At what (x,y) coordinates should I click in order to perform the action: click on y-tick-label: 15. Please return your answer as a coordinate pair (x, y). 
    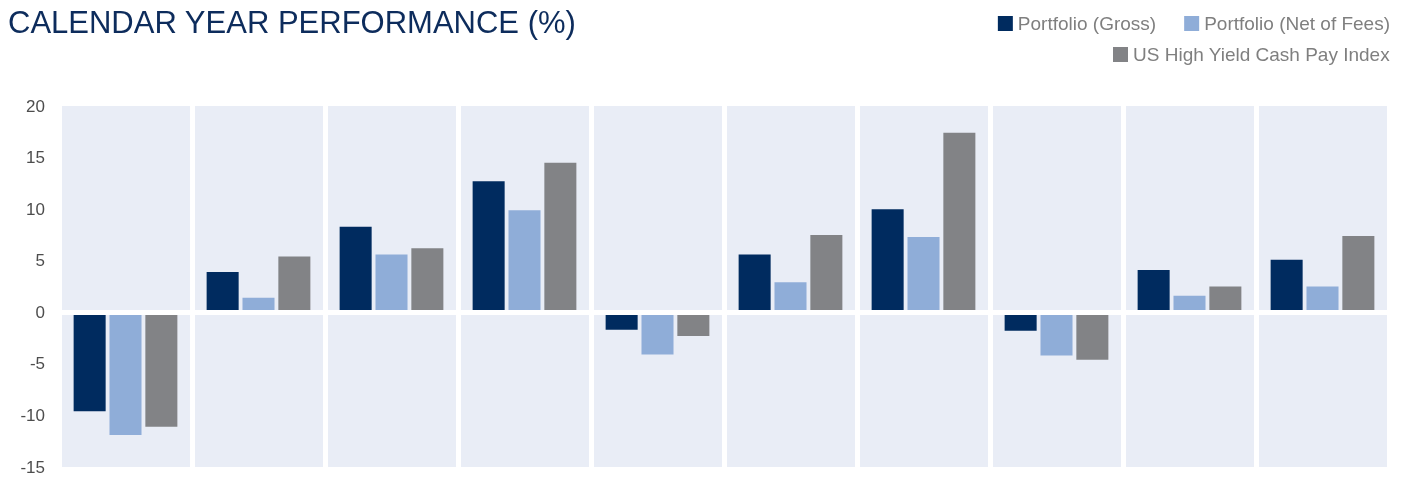
    Looking at the image, I should click on (35, 158).